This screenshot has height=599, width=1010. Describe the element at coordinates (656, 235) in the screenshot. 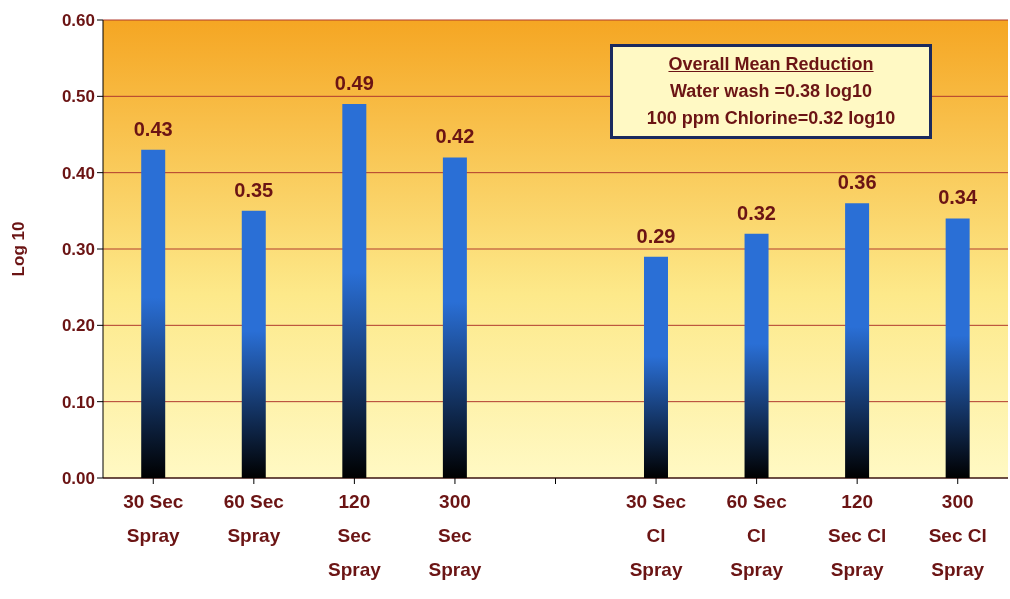

I see `data-label: 0.29` at that location.